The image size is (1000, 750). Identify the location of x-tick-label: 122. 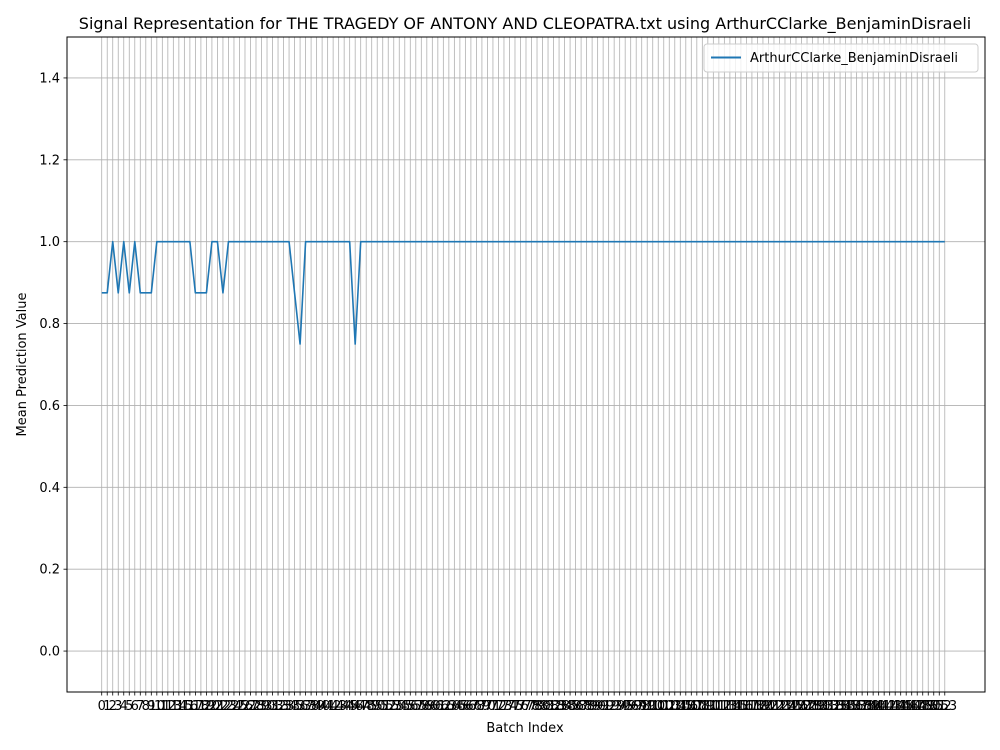
(774, 706).